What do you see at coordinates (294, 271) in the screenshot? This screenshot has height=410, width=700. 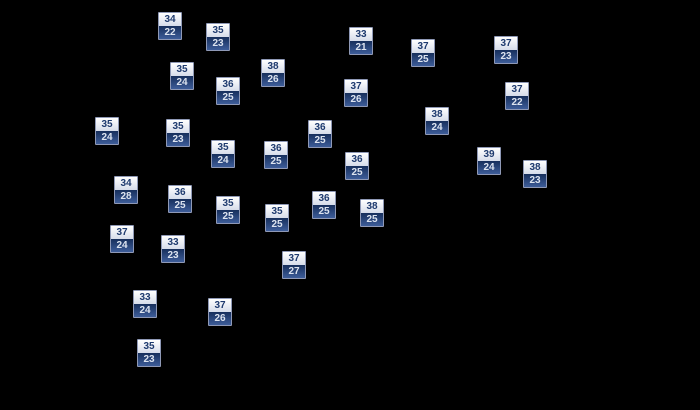 I see `low-temperature-value: 27` at bounding box center [294, 271].